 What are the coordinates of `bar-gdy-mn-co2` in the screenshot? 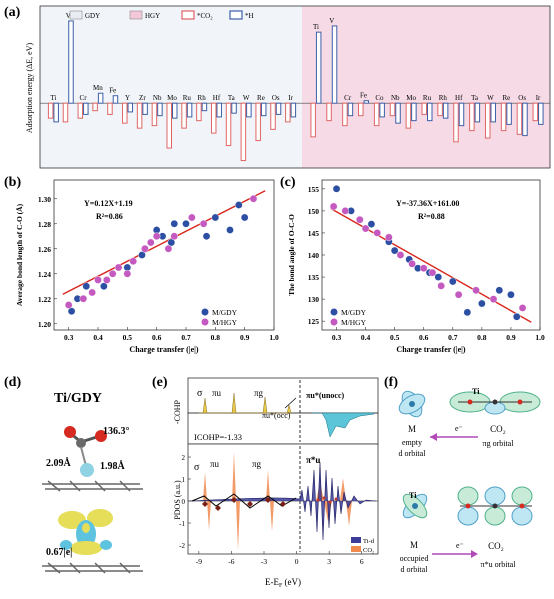 It's located at (95, 107).